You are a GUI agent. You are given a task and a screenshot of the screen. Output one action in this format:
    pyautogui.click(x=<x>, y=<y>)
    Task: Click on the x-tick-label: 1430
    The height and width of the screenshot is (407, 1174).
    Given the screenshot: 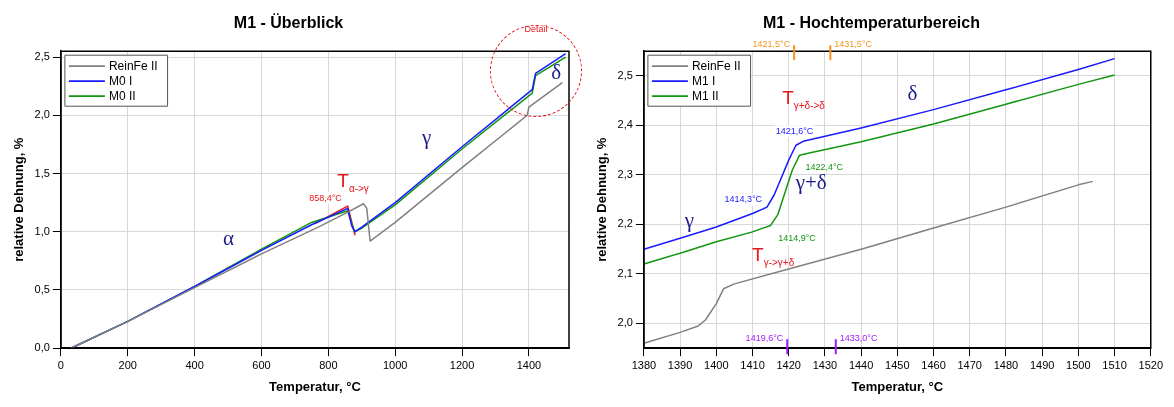 What is the action you would take?
    pyautogui.click(x=825, y=364)
    